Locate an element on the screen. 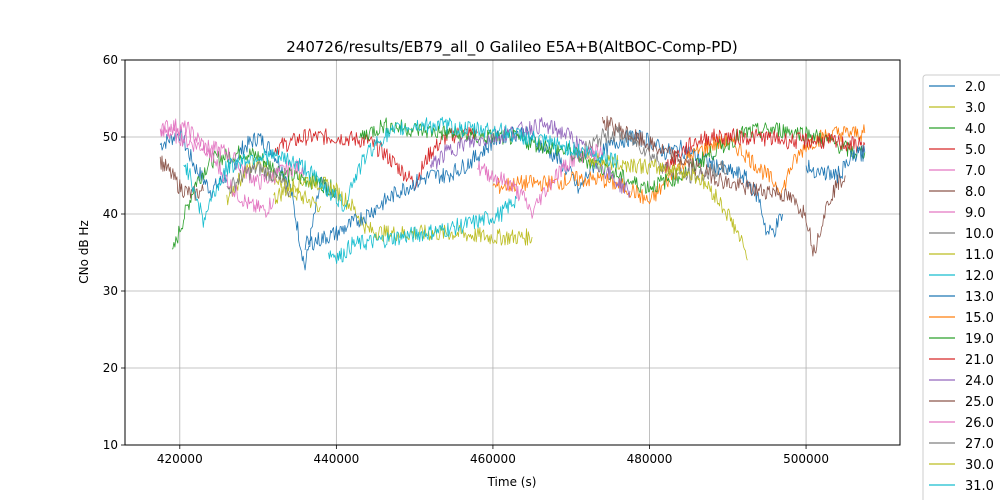 The width and height of the screenshot is (1000, 504). y-tick-label: 30 is located at coordinates (110, 291).